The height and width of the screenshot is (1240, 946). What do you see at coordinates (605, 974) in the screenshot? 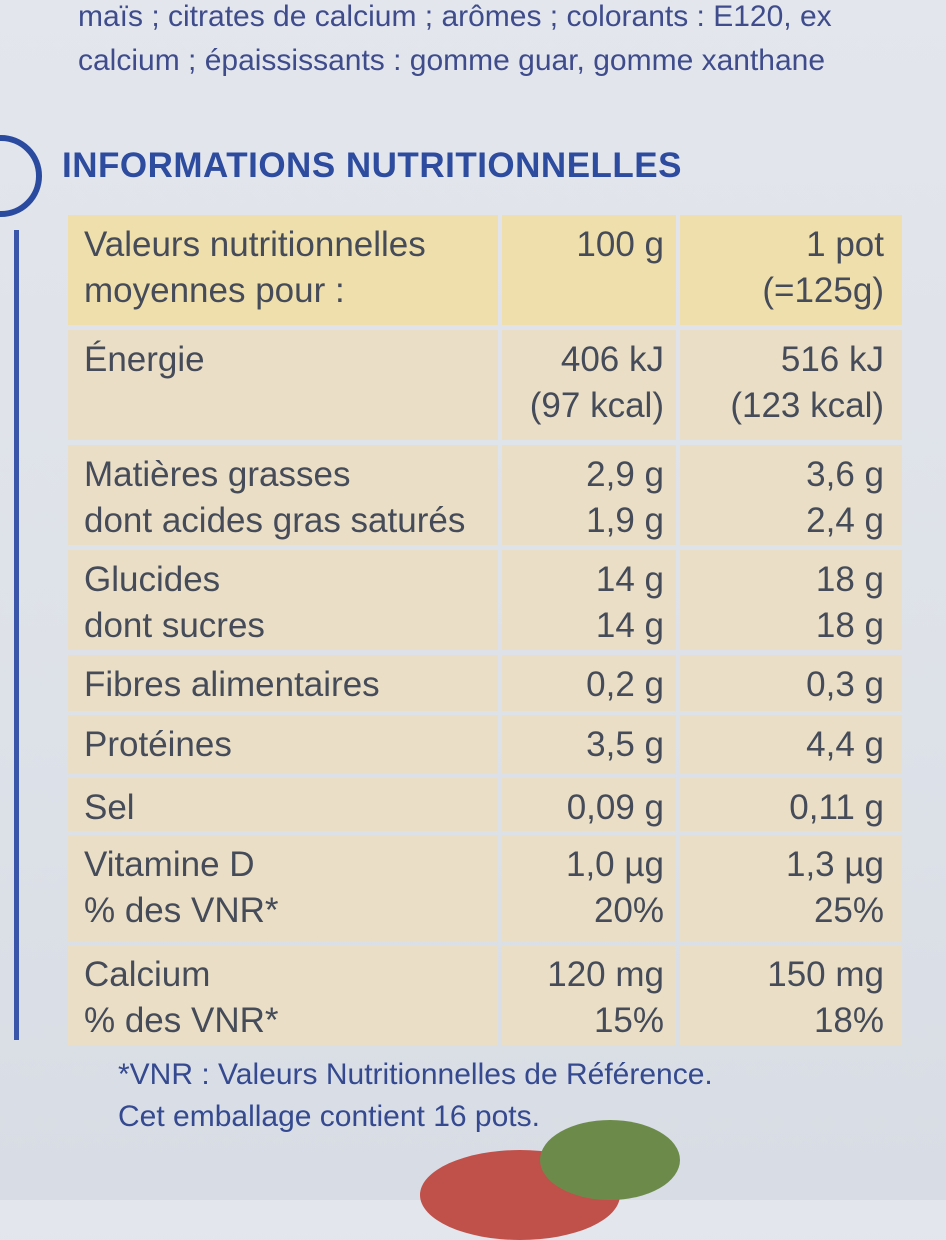
I see `nutrient-value: 120 mg` at bounding box center [605, 974].